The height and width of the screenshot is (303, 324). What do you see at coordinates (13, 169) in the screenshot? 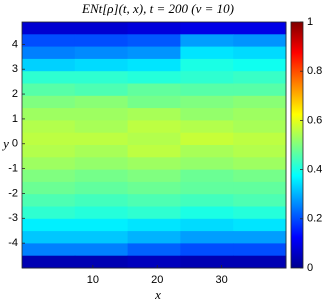
I see `y-tick-label: -1` at bounding box center [13, 169].